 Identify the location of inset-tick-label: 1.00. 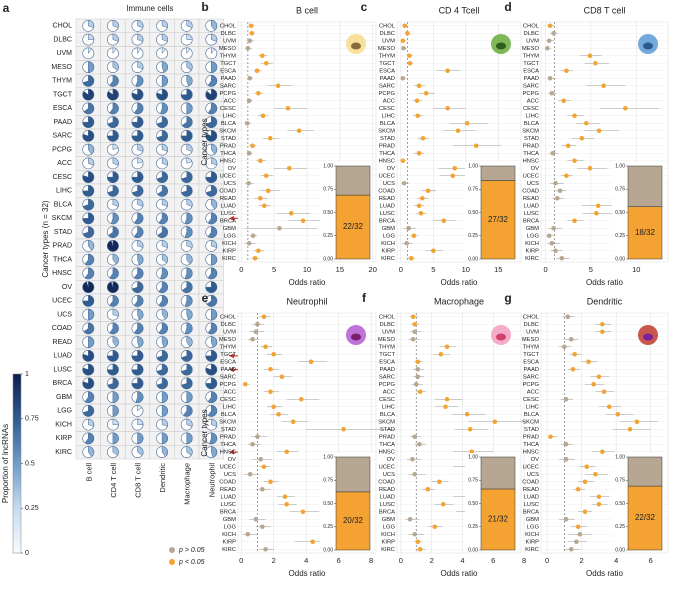
(328, 457).